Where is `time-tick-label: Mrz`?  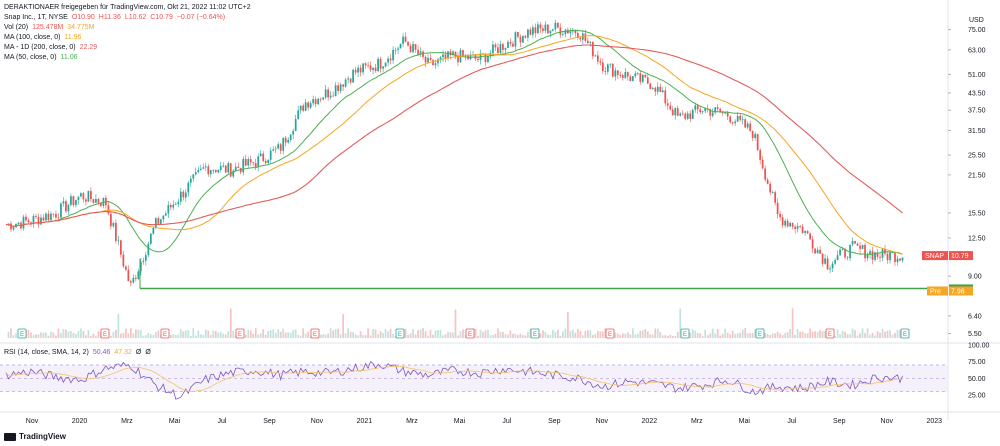
time-tick-label: Mrz is located at coordinates (127, 421).